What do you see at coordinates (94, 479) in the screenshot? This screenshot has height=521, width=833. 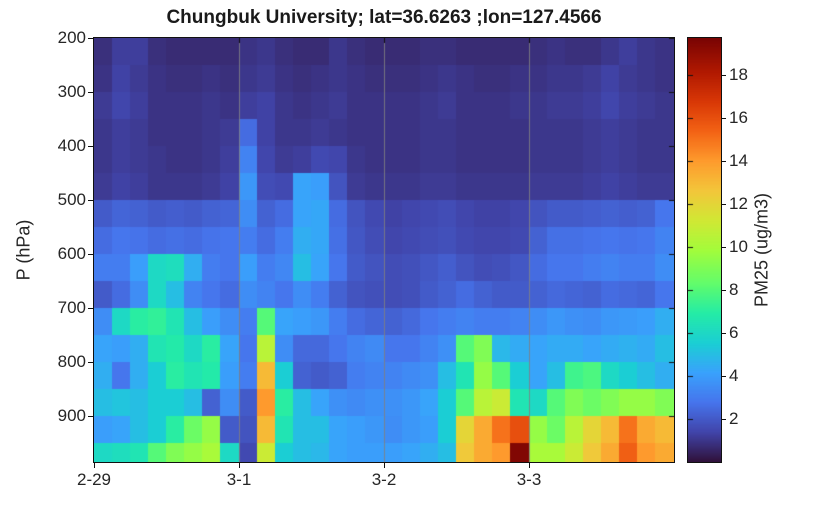 I see `x-tick-label: 2-29` at bounding box center [94, 479].